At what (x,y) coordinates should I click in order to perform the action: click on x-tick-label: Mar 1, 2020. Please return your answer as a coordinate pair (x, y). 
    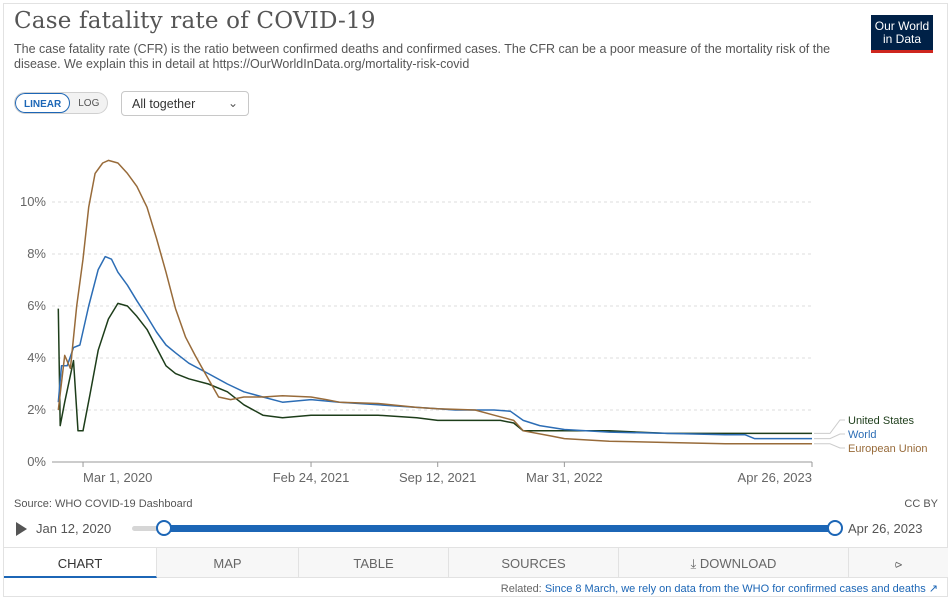
    Looking at the image, I should click on (117, 477).